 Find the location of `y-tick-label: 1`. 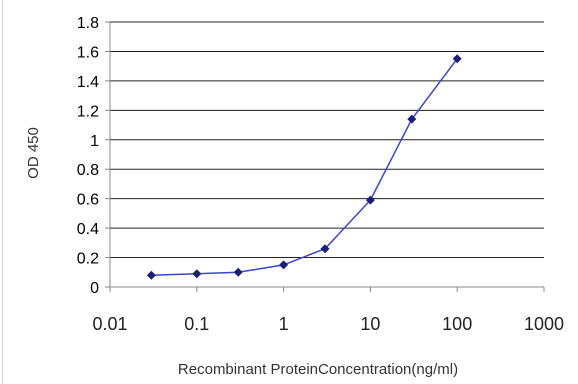

y-tick-label: 1 is located at coordinates (94, 141).